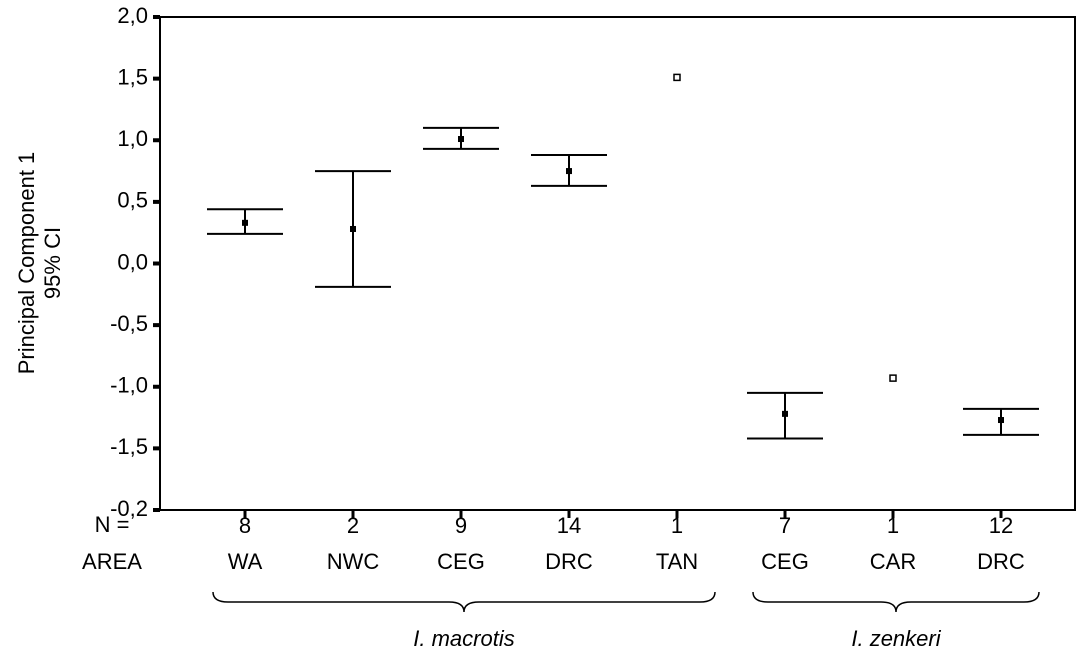 This screenshot has height=667, width=1091. I want to click on y-tick-label: -1,5, so click(129, 446).